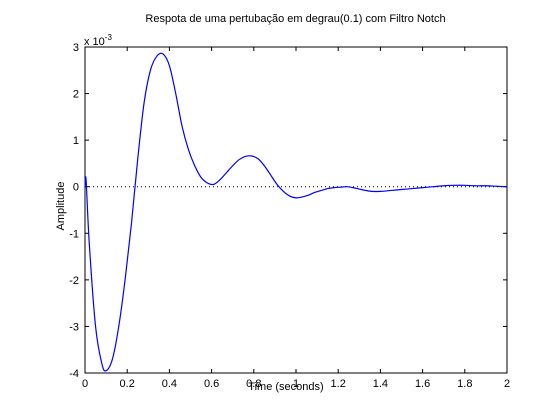 The width and height of the screenshot is (560, 420). What do you see at coordinates (61, 206) in the screenshot?
I see `y-axis-label: Amplitude` at bounding box center [61, 206].